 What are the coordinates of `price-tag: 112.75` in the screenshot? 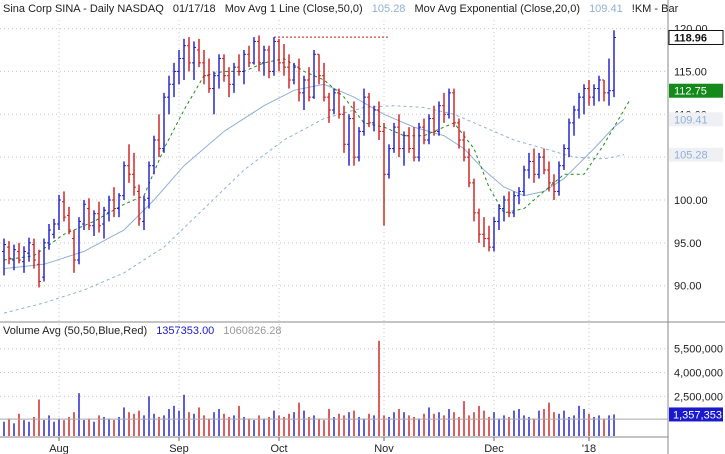 It's located at (696, 90).